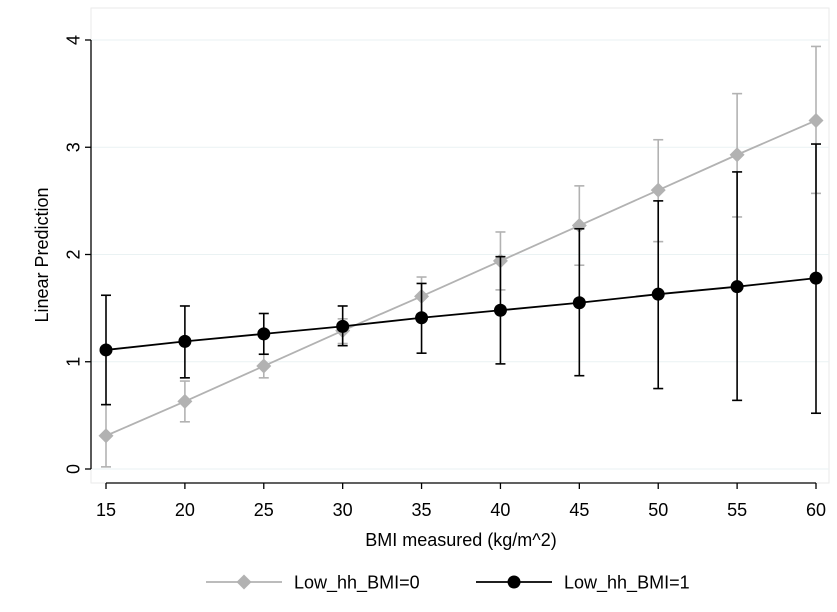 The width and height of the screenshot is (837, 612). What do you see at coordinates (500, 510) in the screenshot?
I see `x-tick-label: 40` at bounding box center [500, 510].